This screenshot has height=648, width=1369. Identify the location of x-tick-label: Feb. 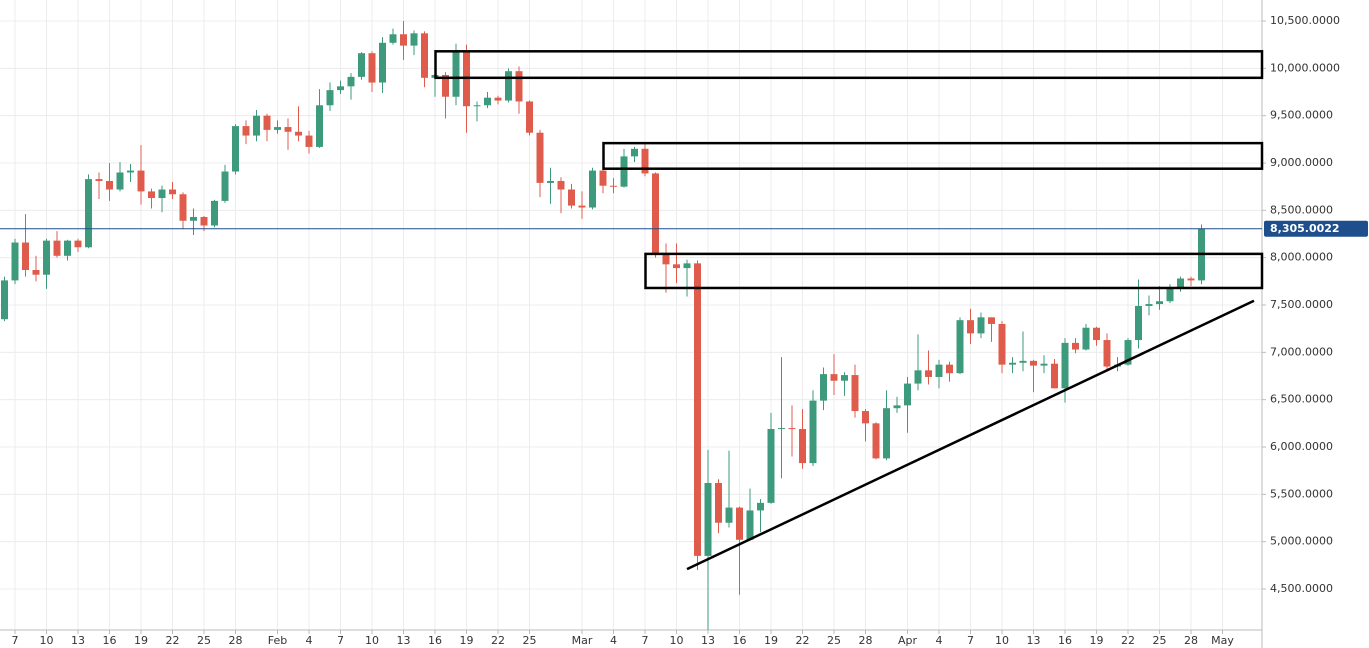
(277, 640).